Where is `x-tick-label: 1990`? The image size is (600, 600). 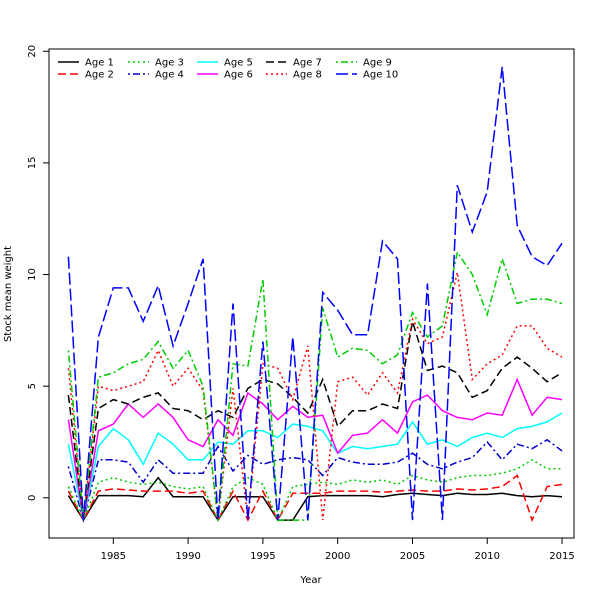 x-tick-label: 1990 is located at coordinates (187, 556).